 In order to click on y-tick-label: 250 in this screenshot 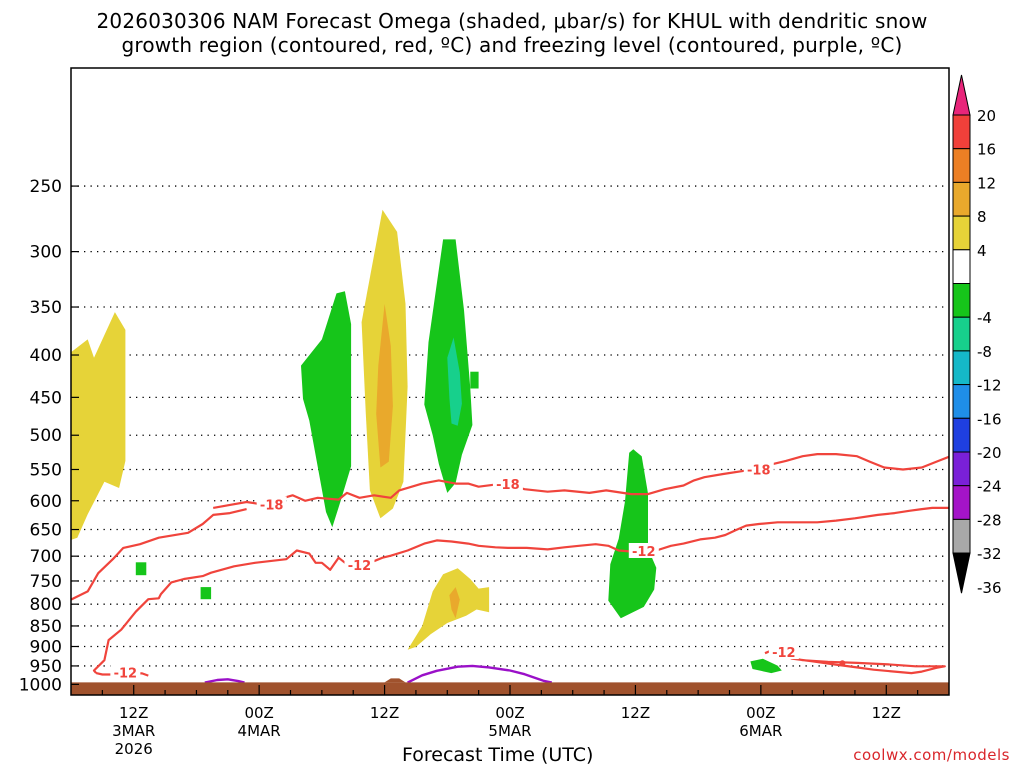, I will do `click(46, 187)`.